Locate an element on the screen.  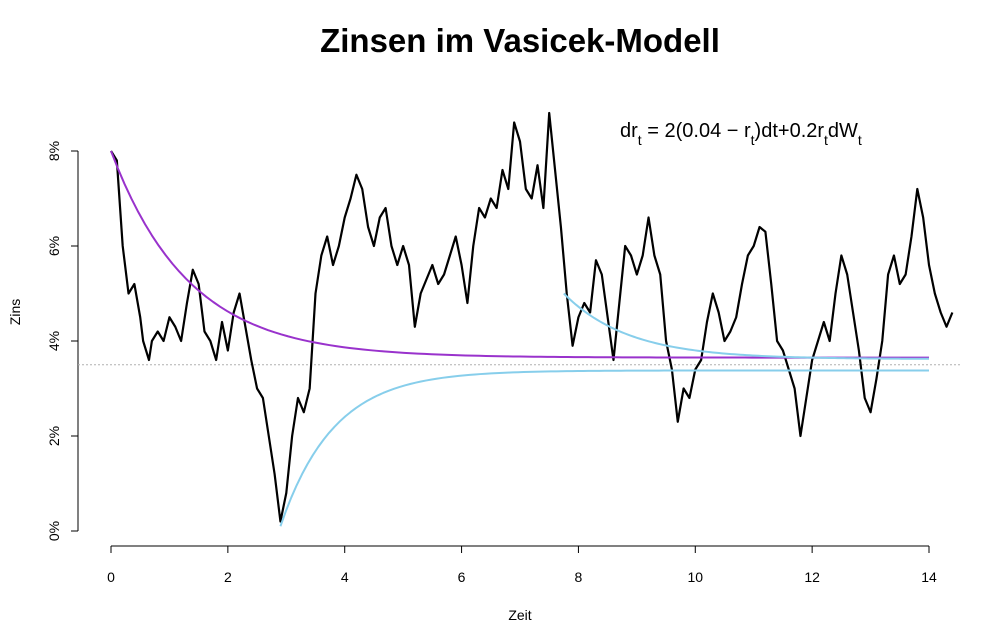
x-tick-label: 14 is located at coordinates (929, 577).